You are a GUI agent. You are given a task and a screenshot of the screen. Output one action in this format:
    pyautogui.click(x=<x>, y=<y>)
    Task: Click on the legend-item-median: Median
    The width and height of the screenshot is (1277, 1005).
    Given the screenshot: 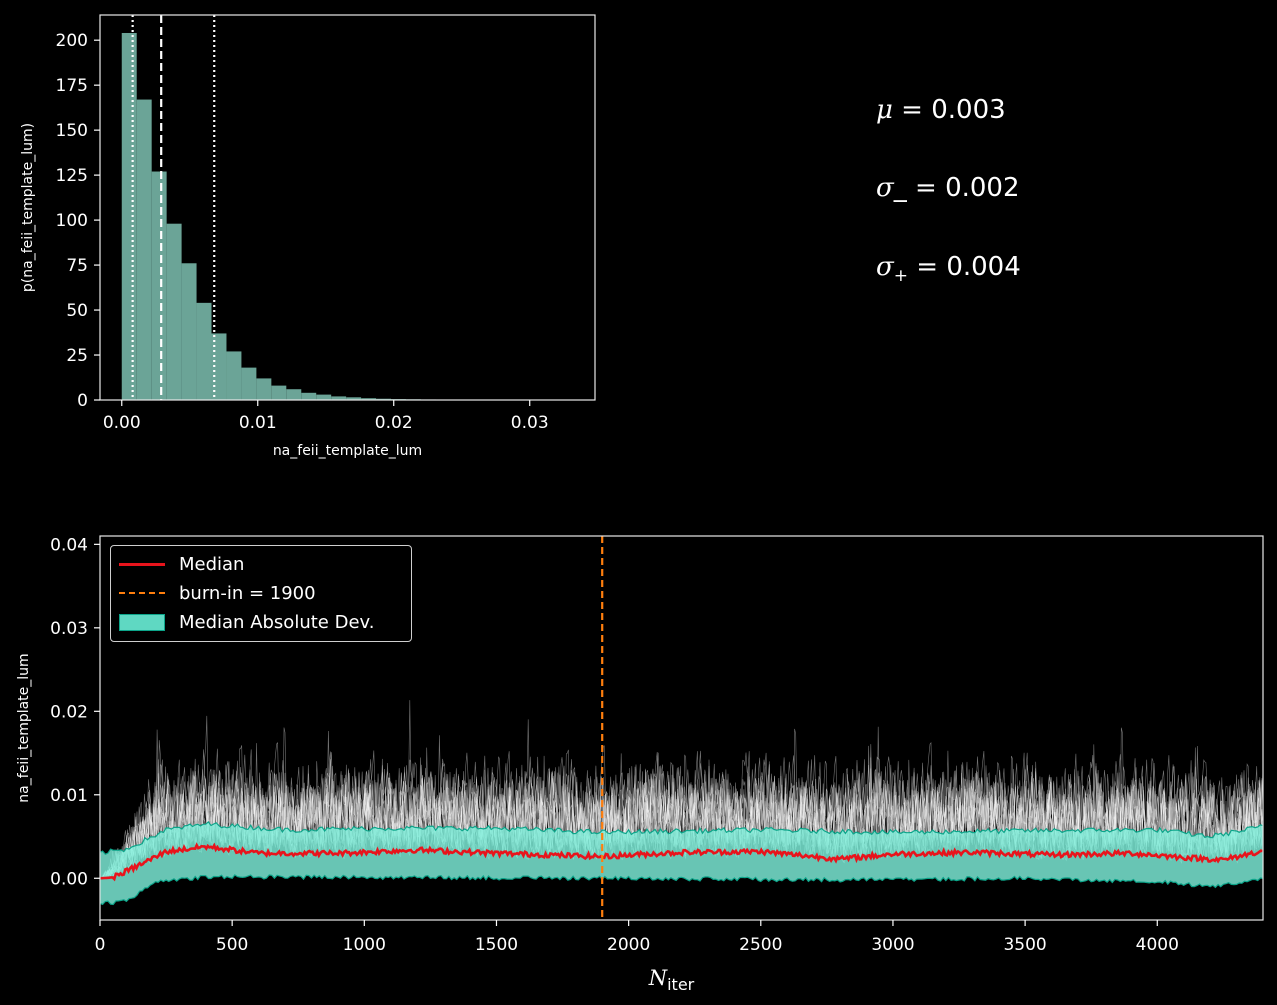 What is the action you would take?
    pyautogui.click(x=181, y=564)
    